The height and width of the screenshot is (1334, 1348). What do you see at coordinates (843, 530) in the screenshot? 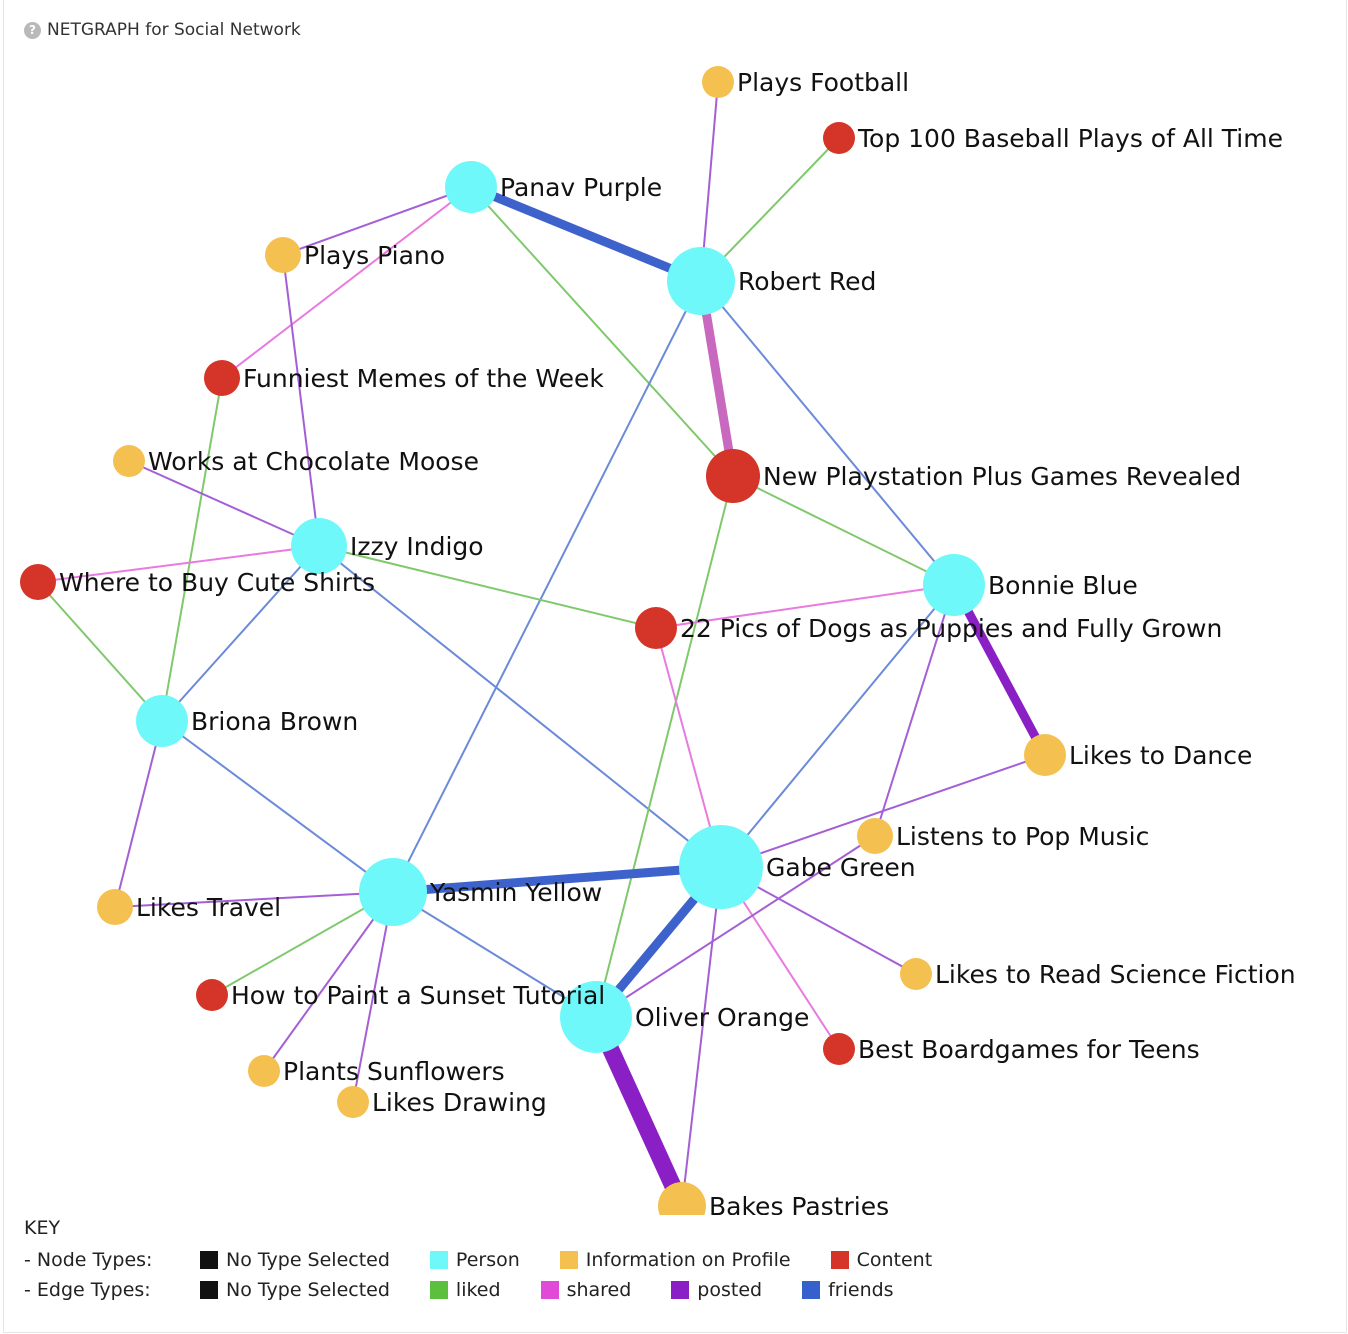
I see `edge-liked-playstation-bonnie` at bounding box center [843, 530].